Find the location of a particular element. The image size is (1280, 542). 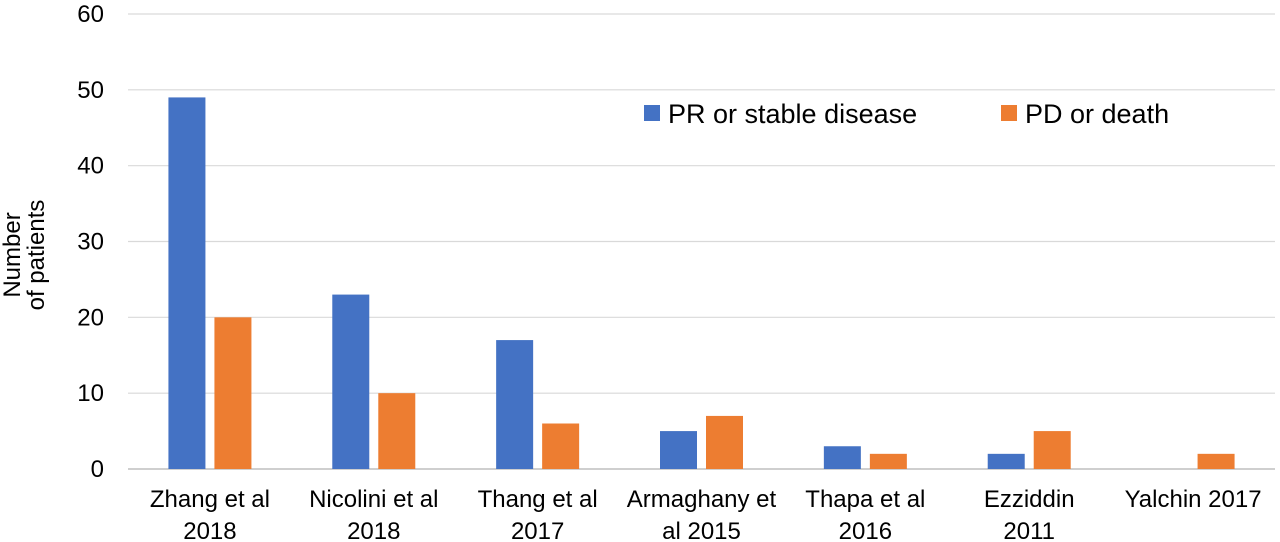

legend: PR or stable disease PD or death is located at coordinates (906, 114).